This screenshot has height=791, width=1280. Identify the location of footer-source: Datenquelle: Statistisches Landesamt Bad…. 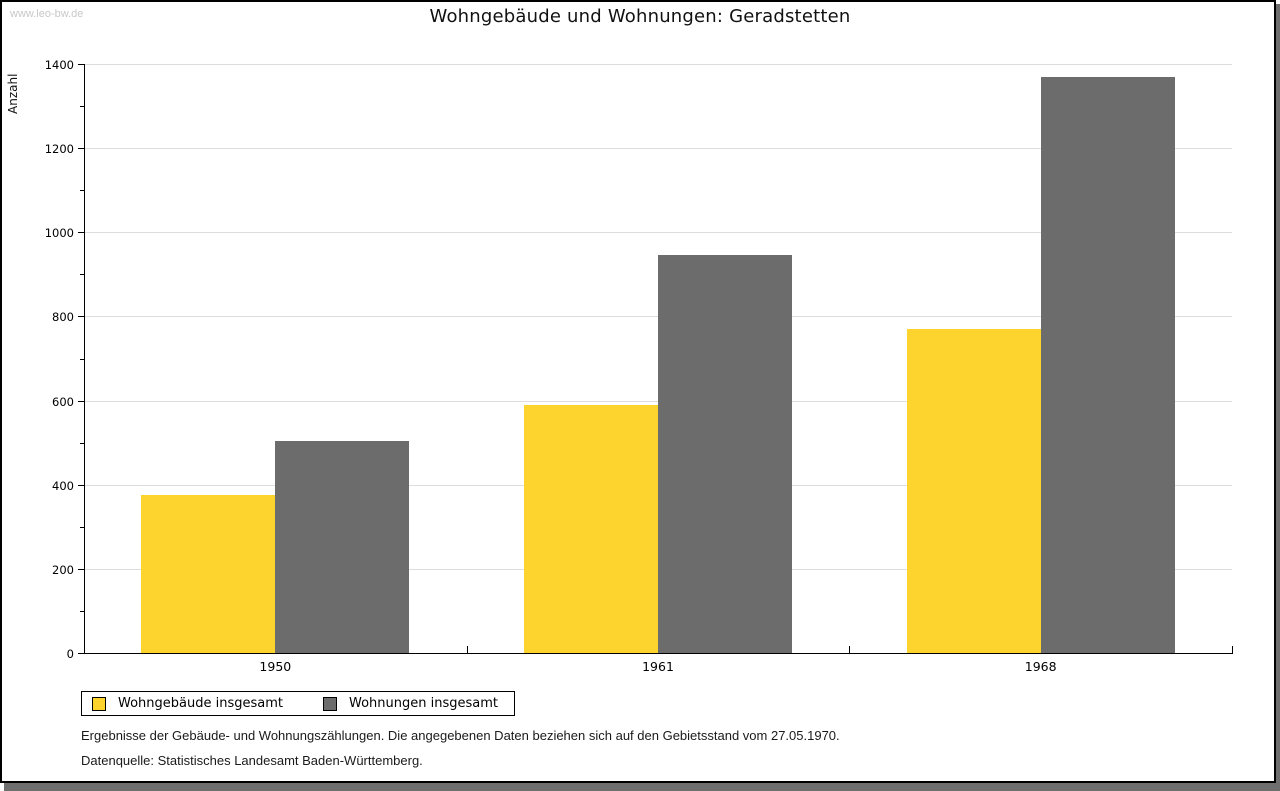
(252, 760).